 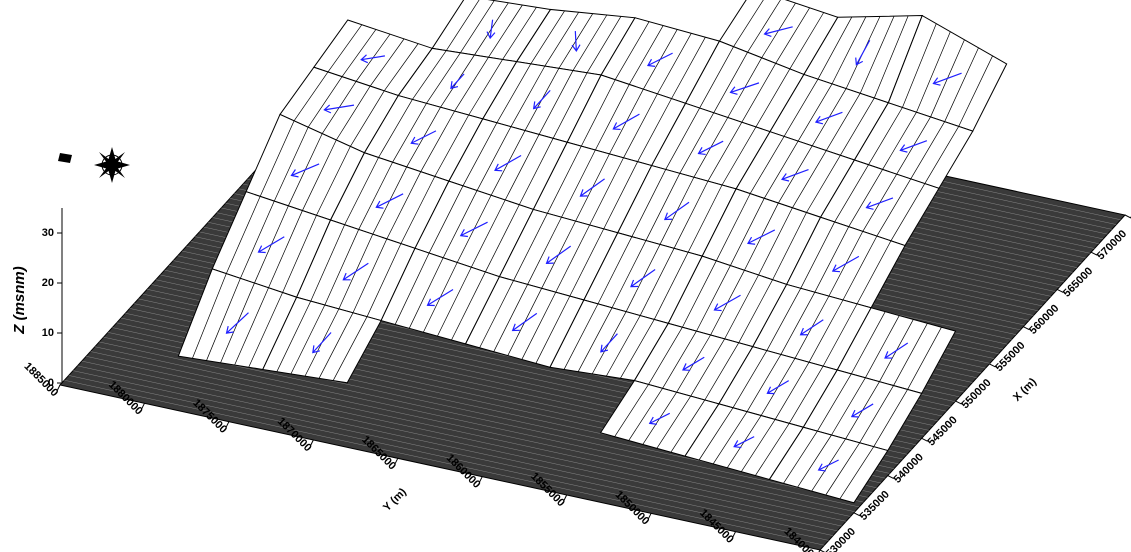 I want to click on z-axis-title: Z (msnm), so click(x=19, y=300).